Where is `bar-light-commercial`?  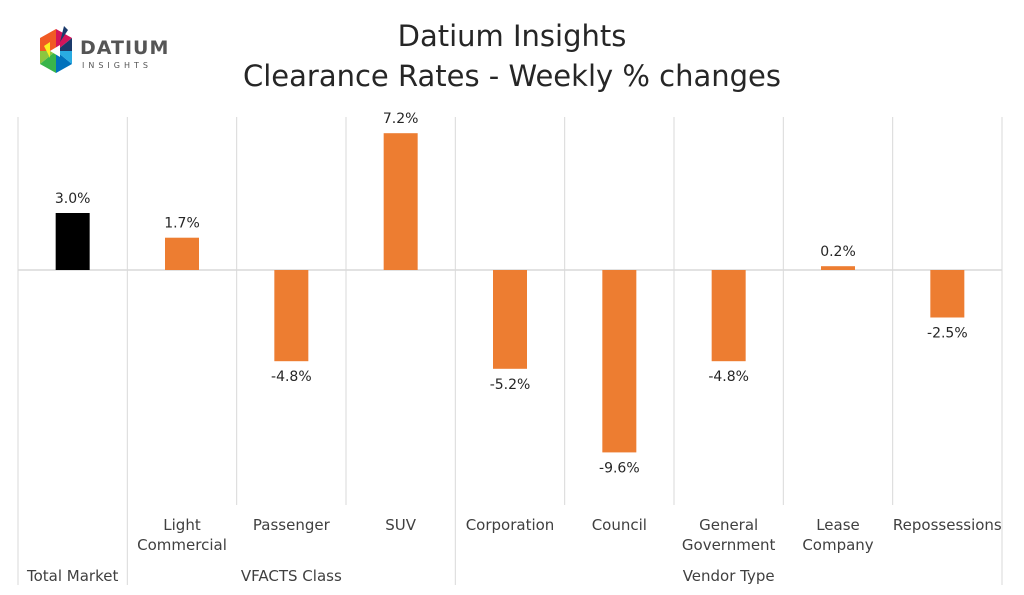
bar-light-commercial is located at coordinates (182, 253).